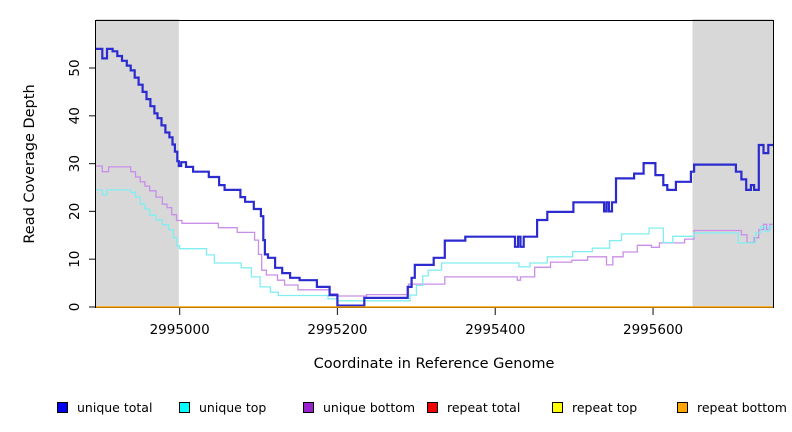 The width and height of the screenshot is (792, 432). Describe the element at coordinates (180, 330) in the screenshot. I see `x-tick-label: 2995000` at that location.